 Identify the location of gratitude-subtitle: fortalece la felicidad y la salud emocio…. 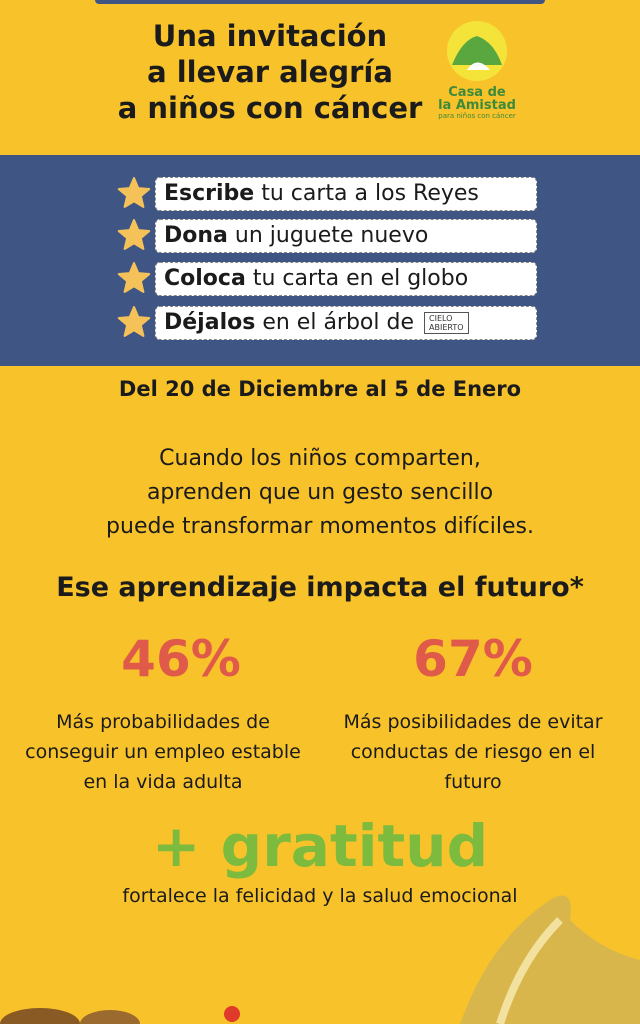
(320, 896).